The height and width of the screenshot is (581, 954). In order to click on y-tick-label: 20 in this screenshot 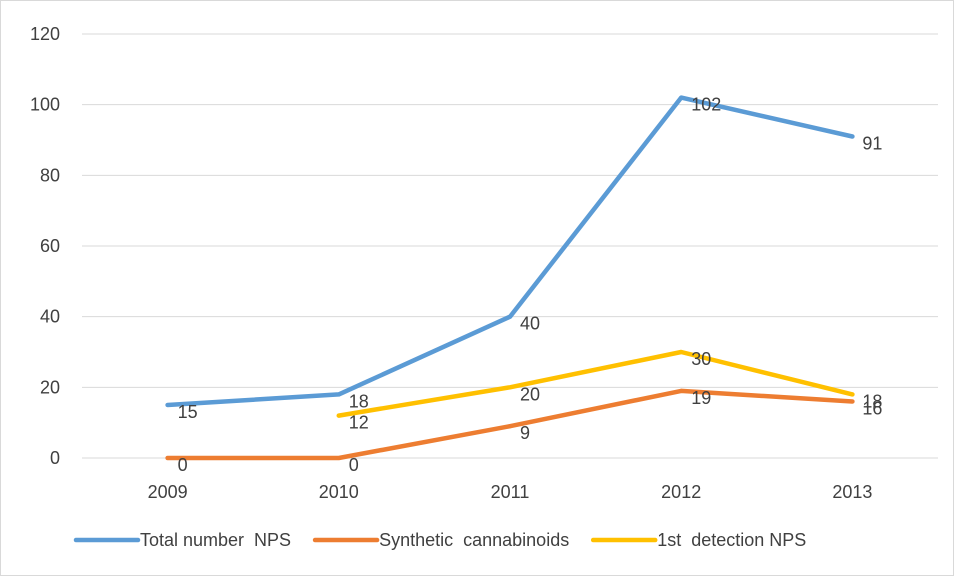, I will do `click(50, 387)`.